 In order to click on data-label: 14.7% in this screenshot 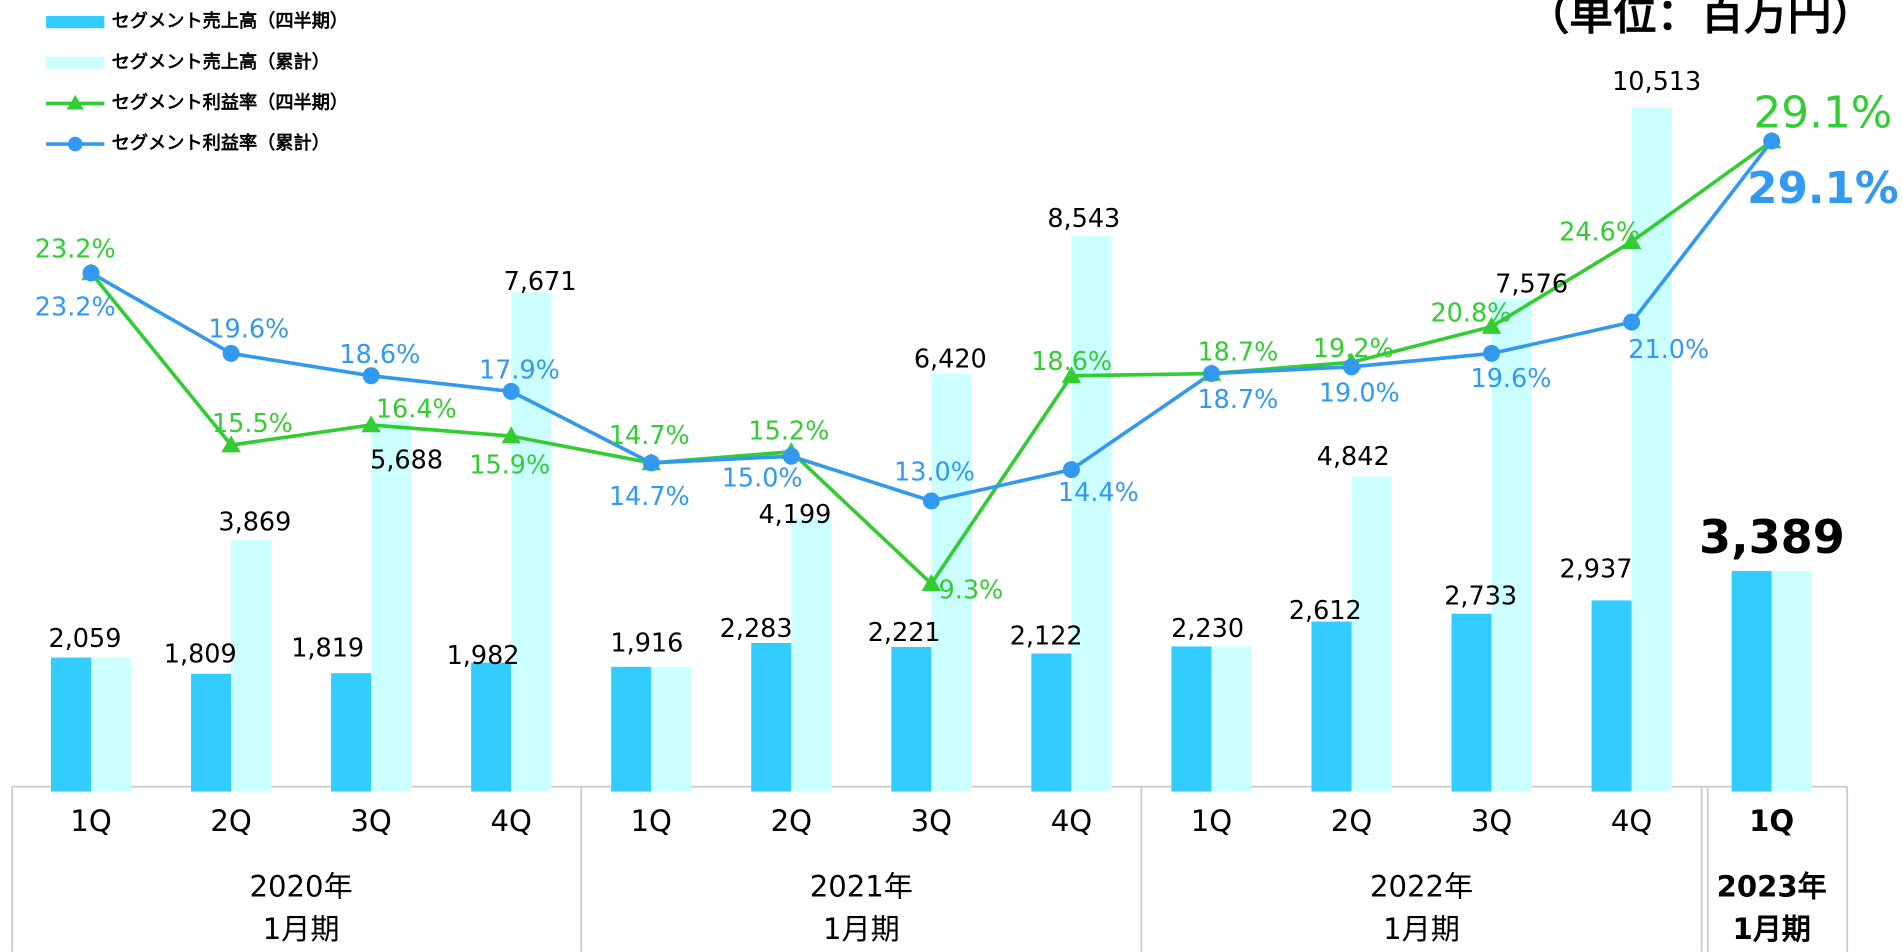, I will do `click(649, 436)`.